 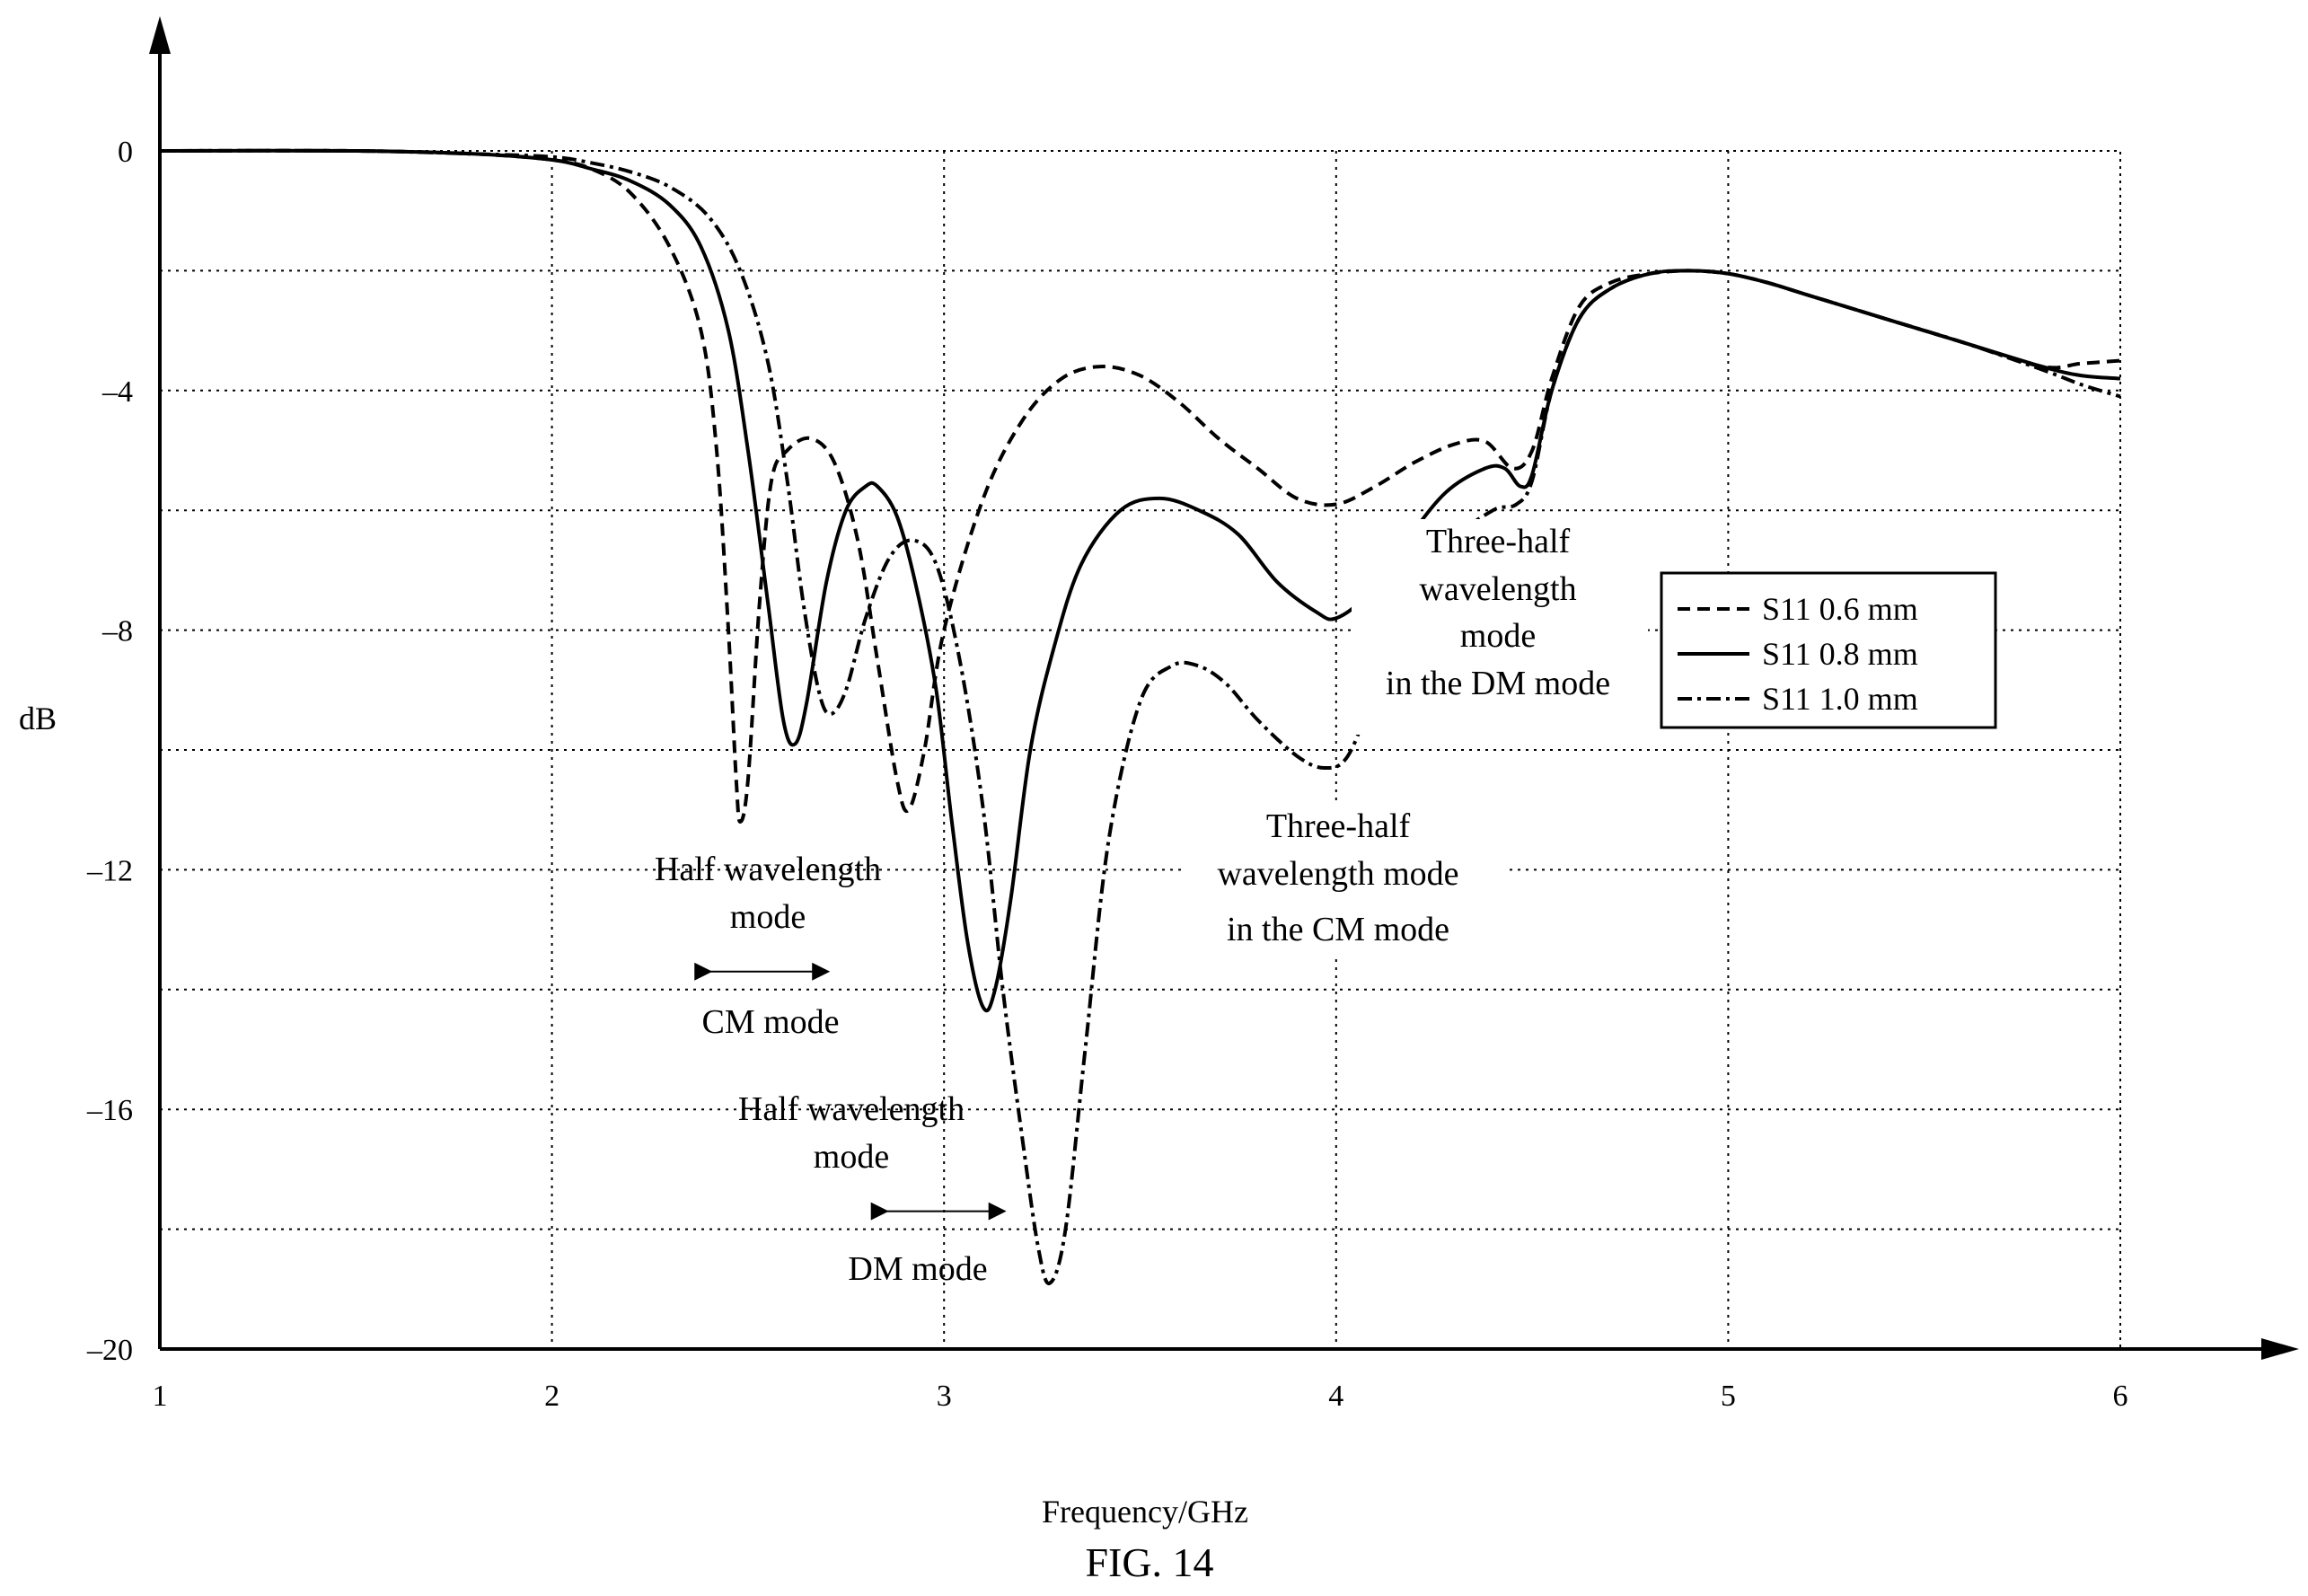 What do you see at coordinates (1335, 1396) in the screenshot?
I see `x-tick-label: 4` at bounding box center [1335, 1396].